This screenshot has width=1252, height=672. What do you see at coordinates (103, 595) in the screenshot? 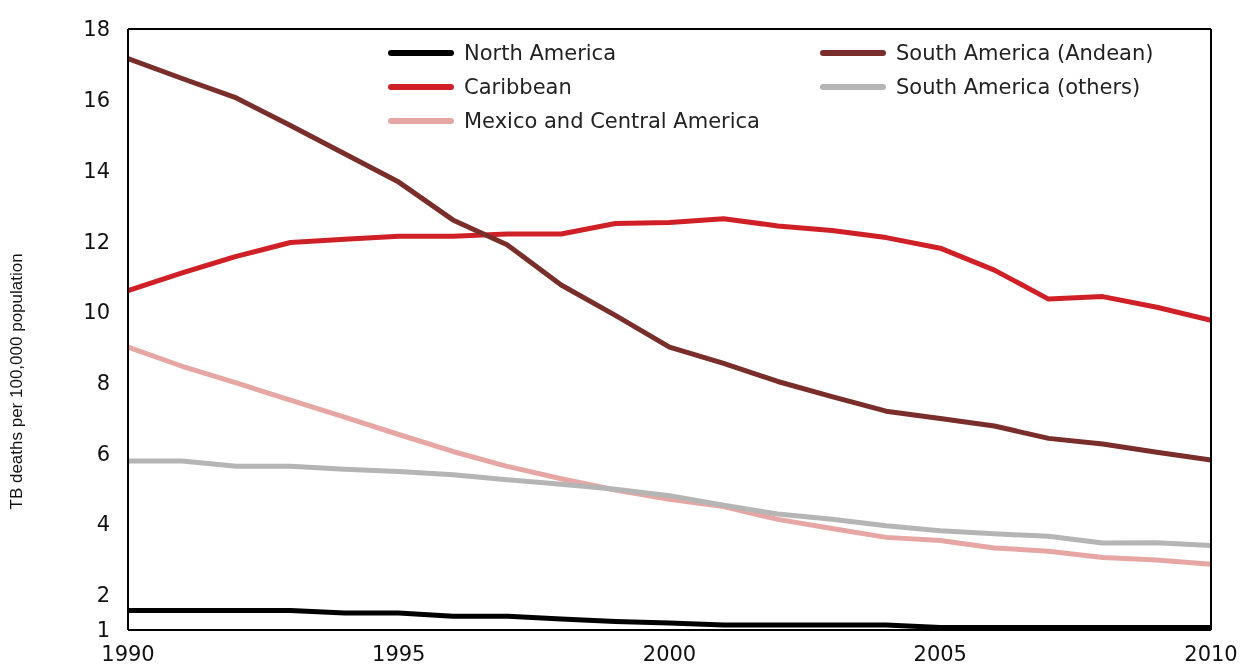
I see `y-tick-label: 2` at bounding box center [103, 595].